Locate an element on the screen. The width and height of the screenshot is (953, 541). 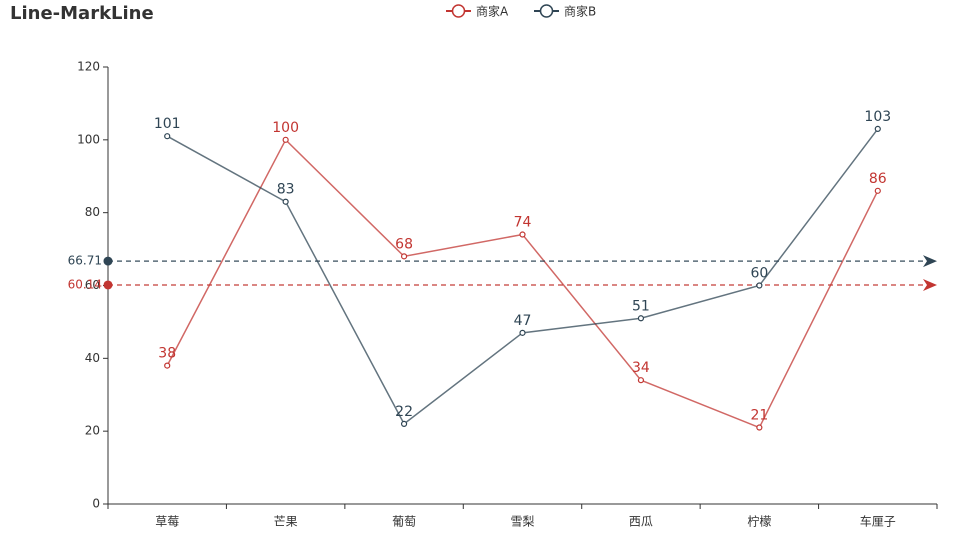
data-label: 21 is located at coordinates (759, 416).